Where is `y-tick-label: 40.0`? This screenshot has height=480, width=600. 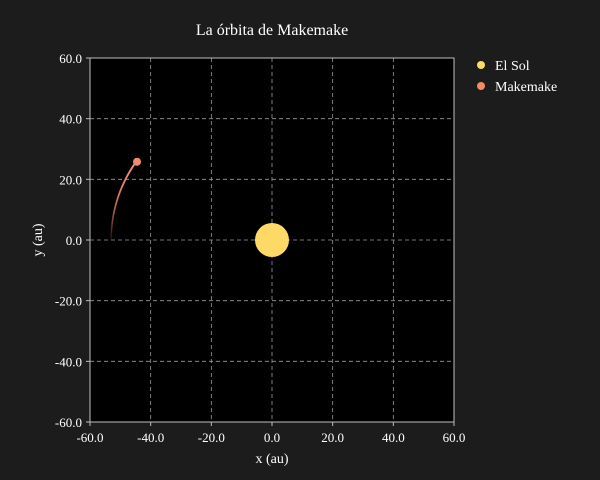 y-tick-label: 40.0 is located at coordinates (70, 119).